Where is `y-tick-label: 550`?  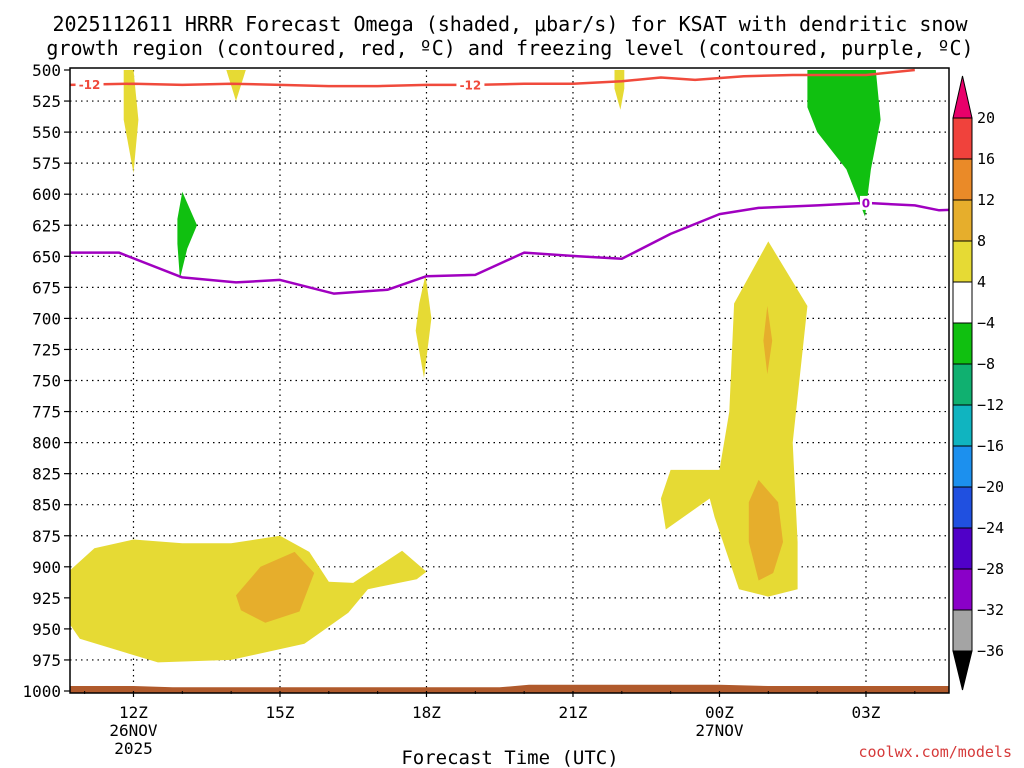 y-tick-label: 550 is located at coordinates (46, 132).